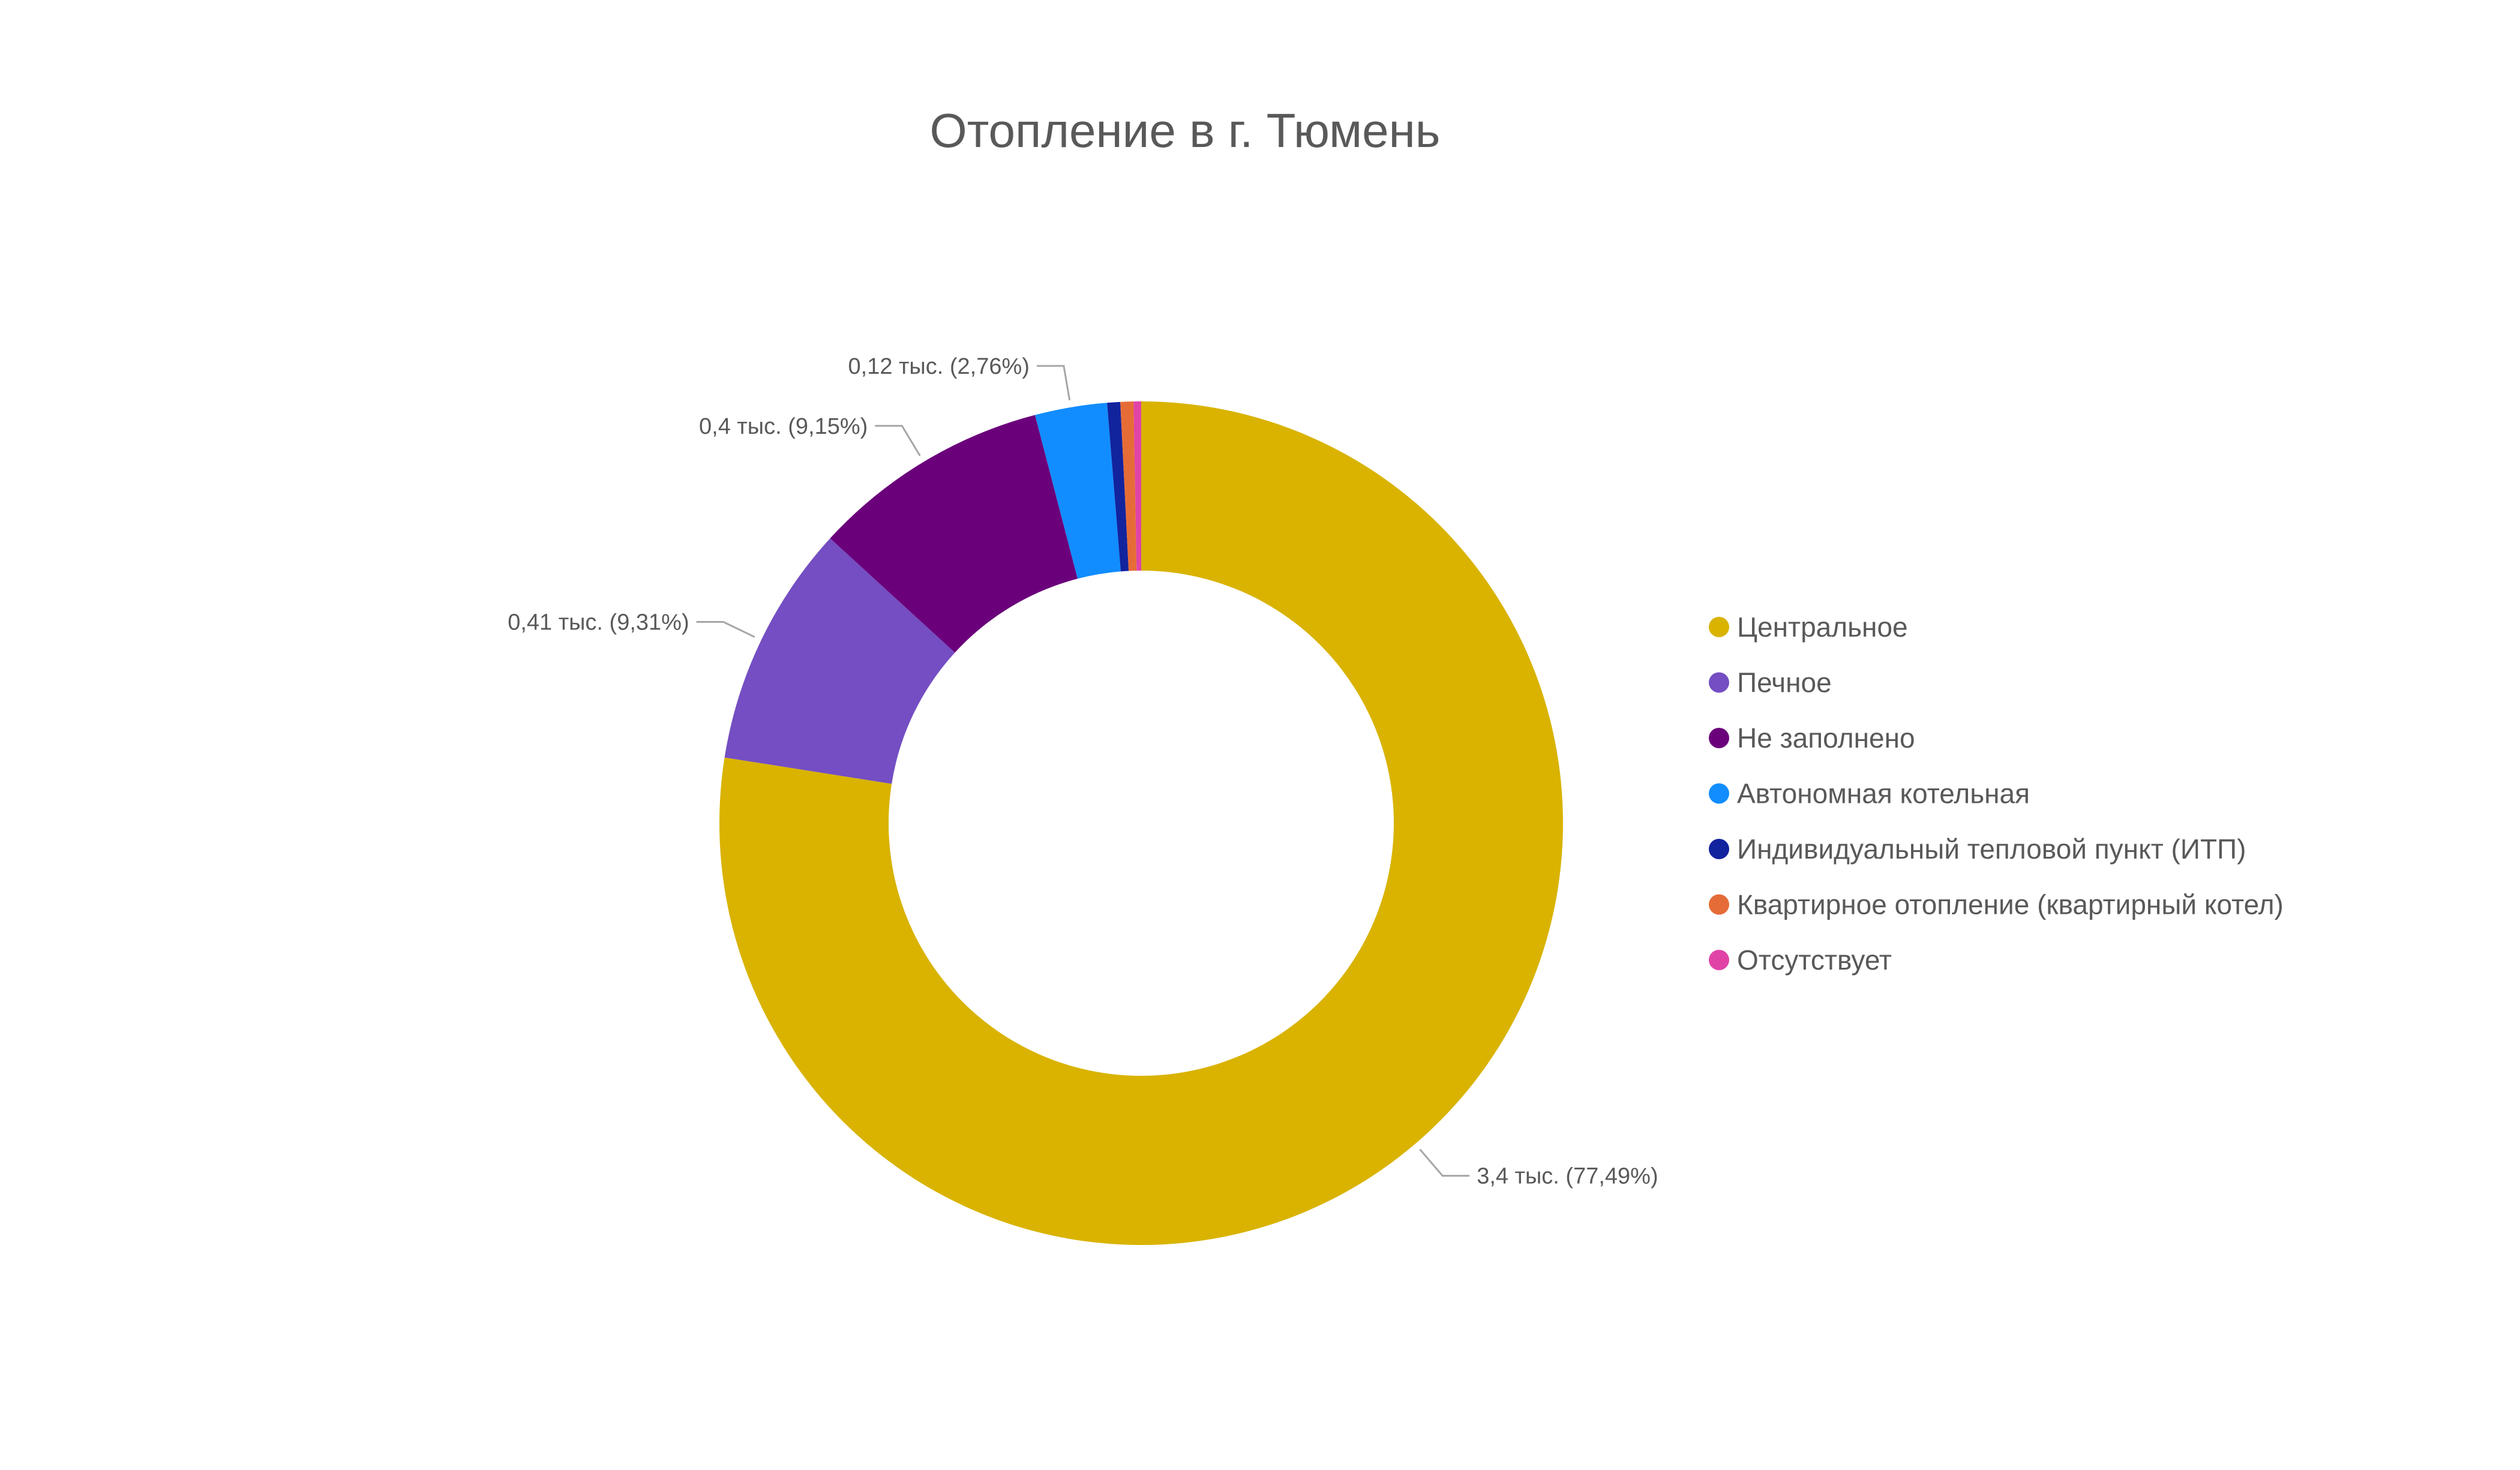 The height and width of the screenshot is (1470, 2520). What do you see at coordinates (1785, 682) in the screenshot?
I see `legend-label-2: Печное` at bounding box center [1785, 682].